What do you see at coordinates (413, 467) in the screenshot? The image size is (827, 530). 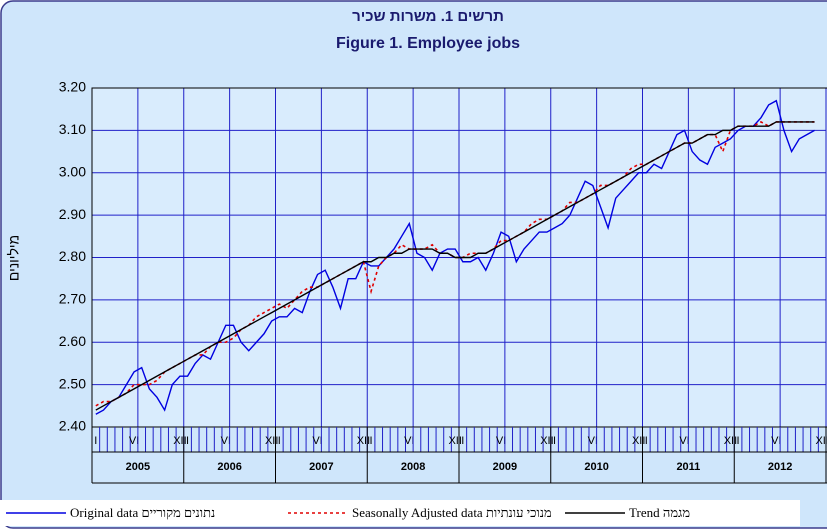 I see `year-label: 2008` at bounding box center [413, 467].